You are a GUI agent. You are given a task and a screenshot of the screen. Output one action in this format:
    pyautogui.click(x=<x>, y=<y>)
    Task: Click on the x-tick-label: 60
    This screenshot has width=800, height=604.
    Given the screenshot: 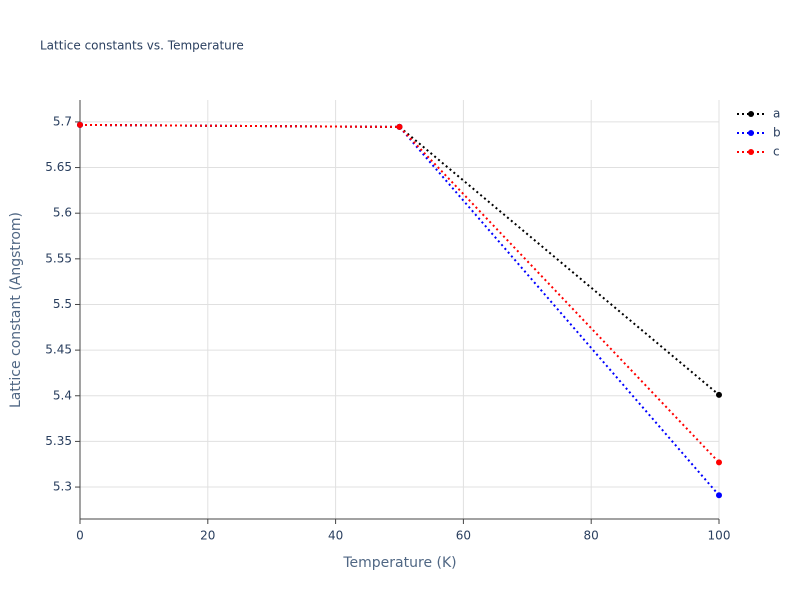 What is the action you would take?
    pyautogui.click(x=463, y=536)
    